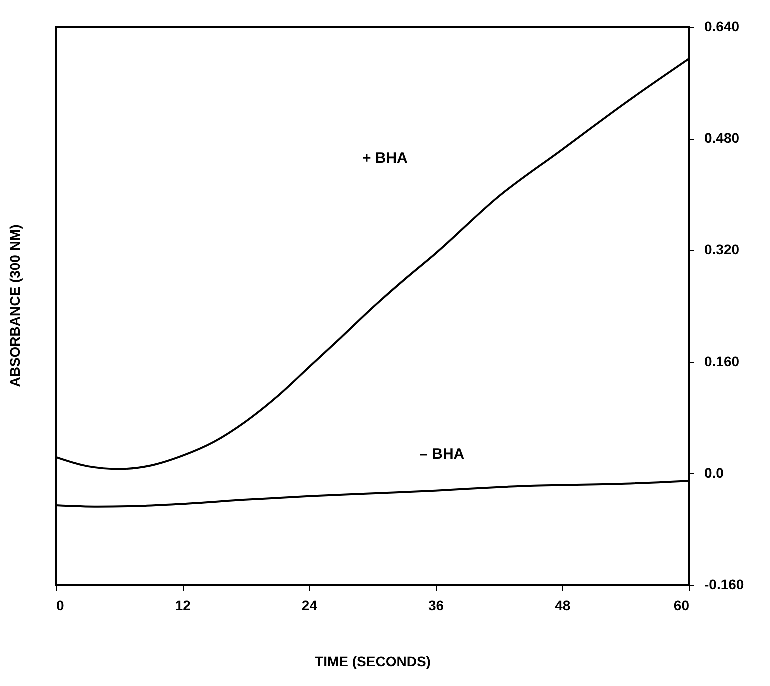 This screenshot has width=770, height=686. Describe the element at coordinates (722, 26) in the screenshot. I see `y-tick-label: 0.640` at that location.